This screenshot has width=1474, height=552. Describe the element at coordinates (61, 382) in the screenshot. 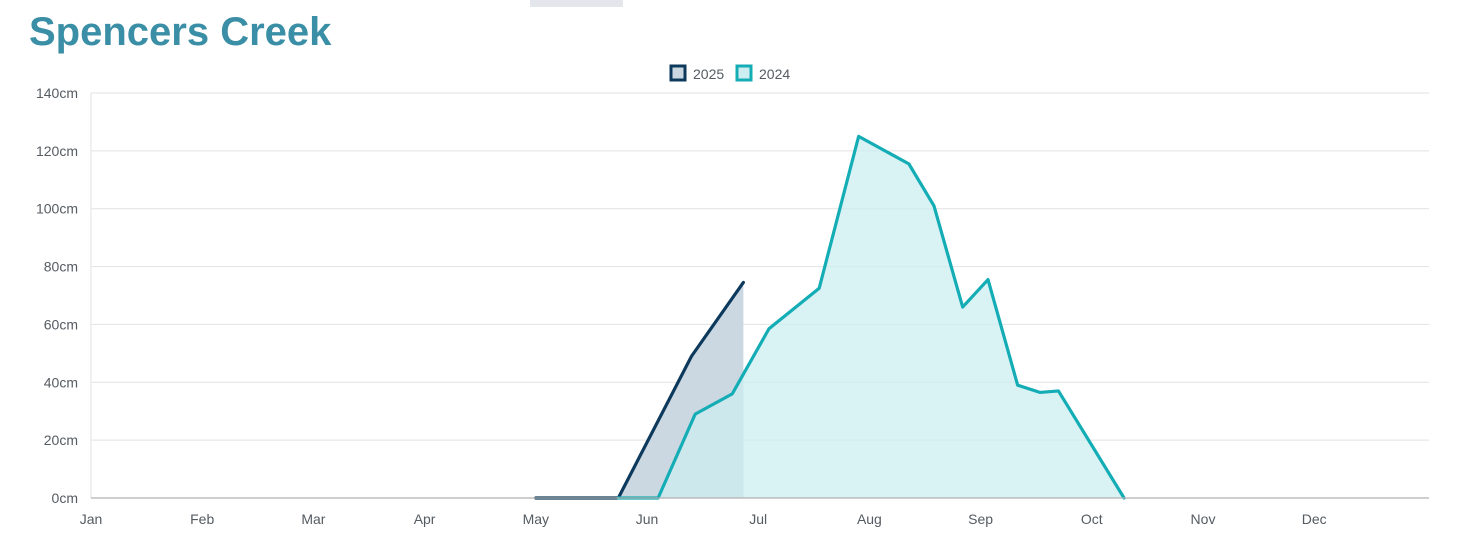

I see `y-tick-label: 40cm` at that location.